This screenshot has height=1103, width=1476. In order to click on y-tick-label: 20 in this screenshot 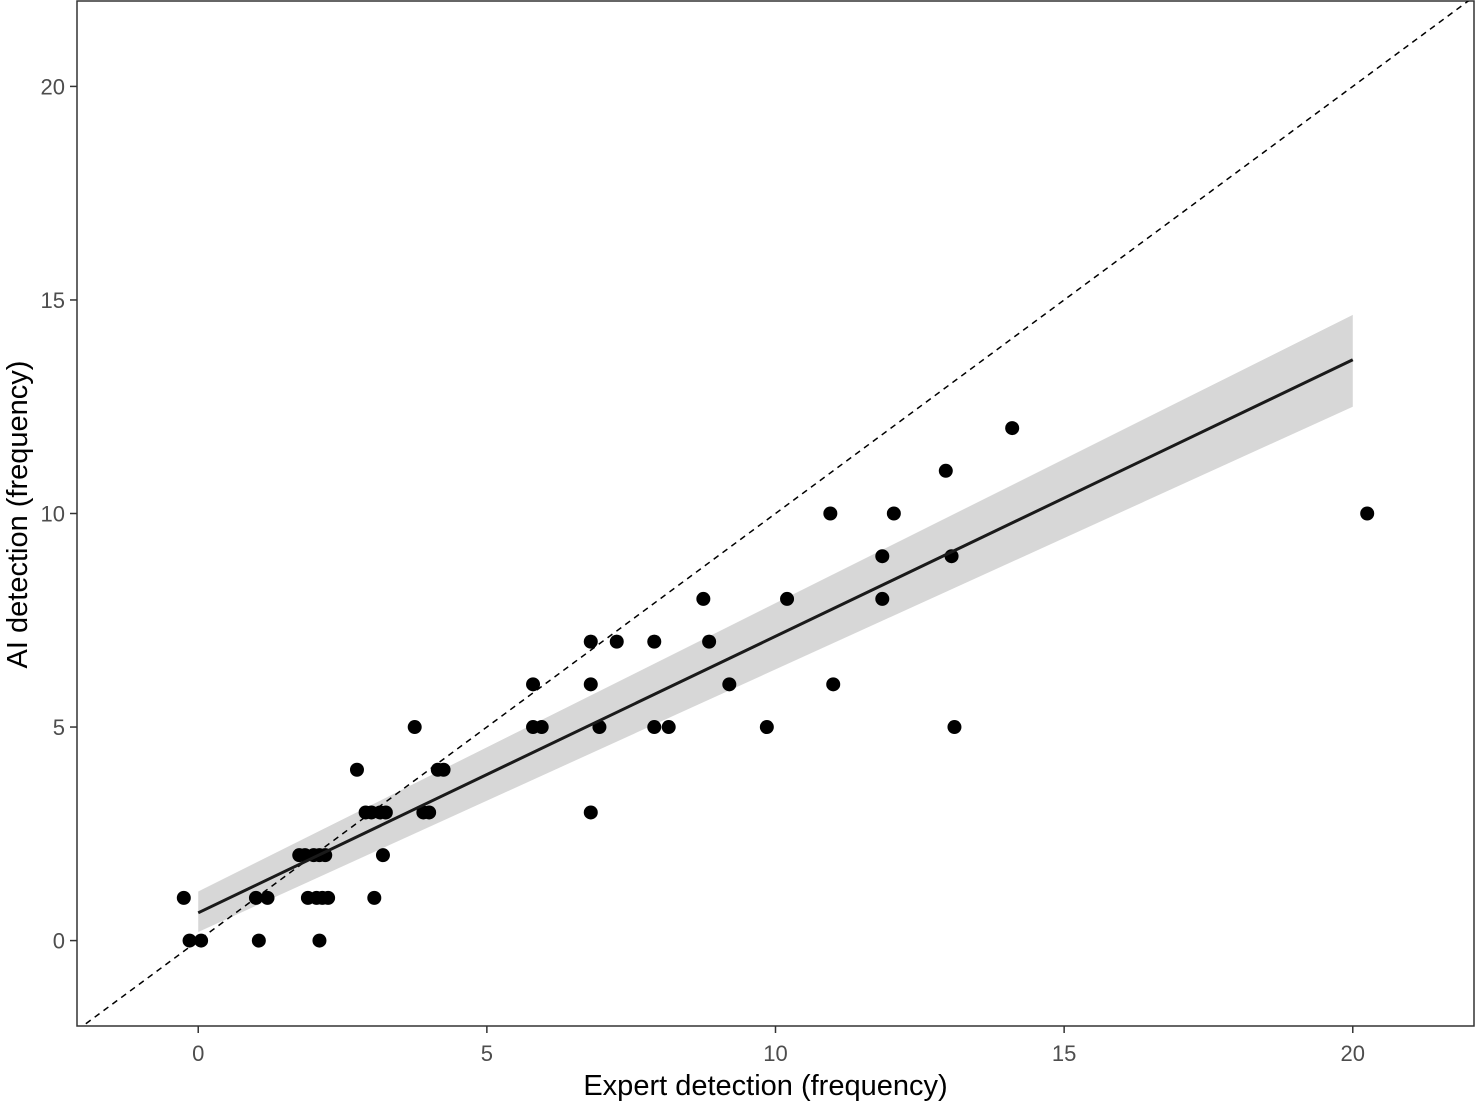, I will do `click(53, 86)`.